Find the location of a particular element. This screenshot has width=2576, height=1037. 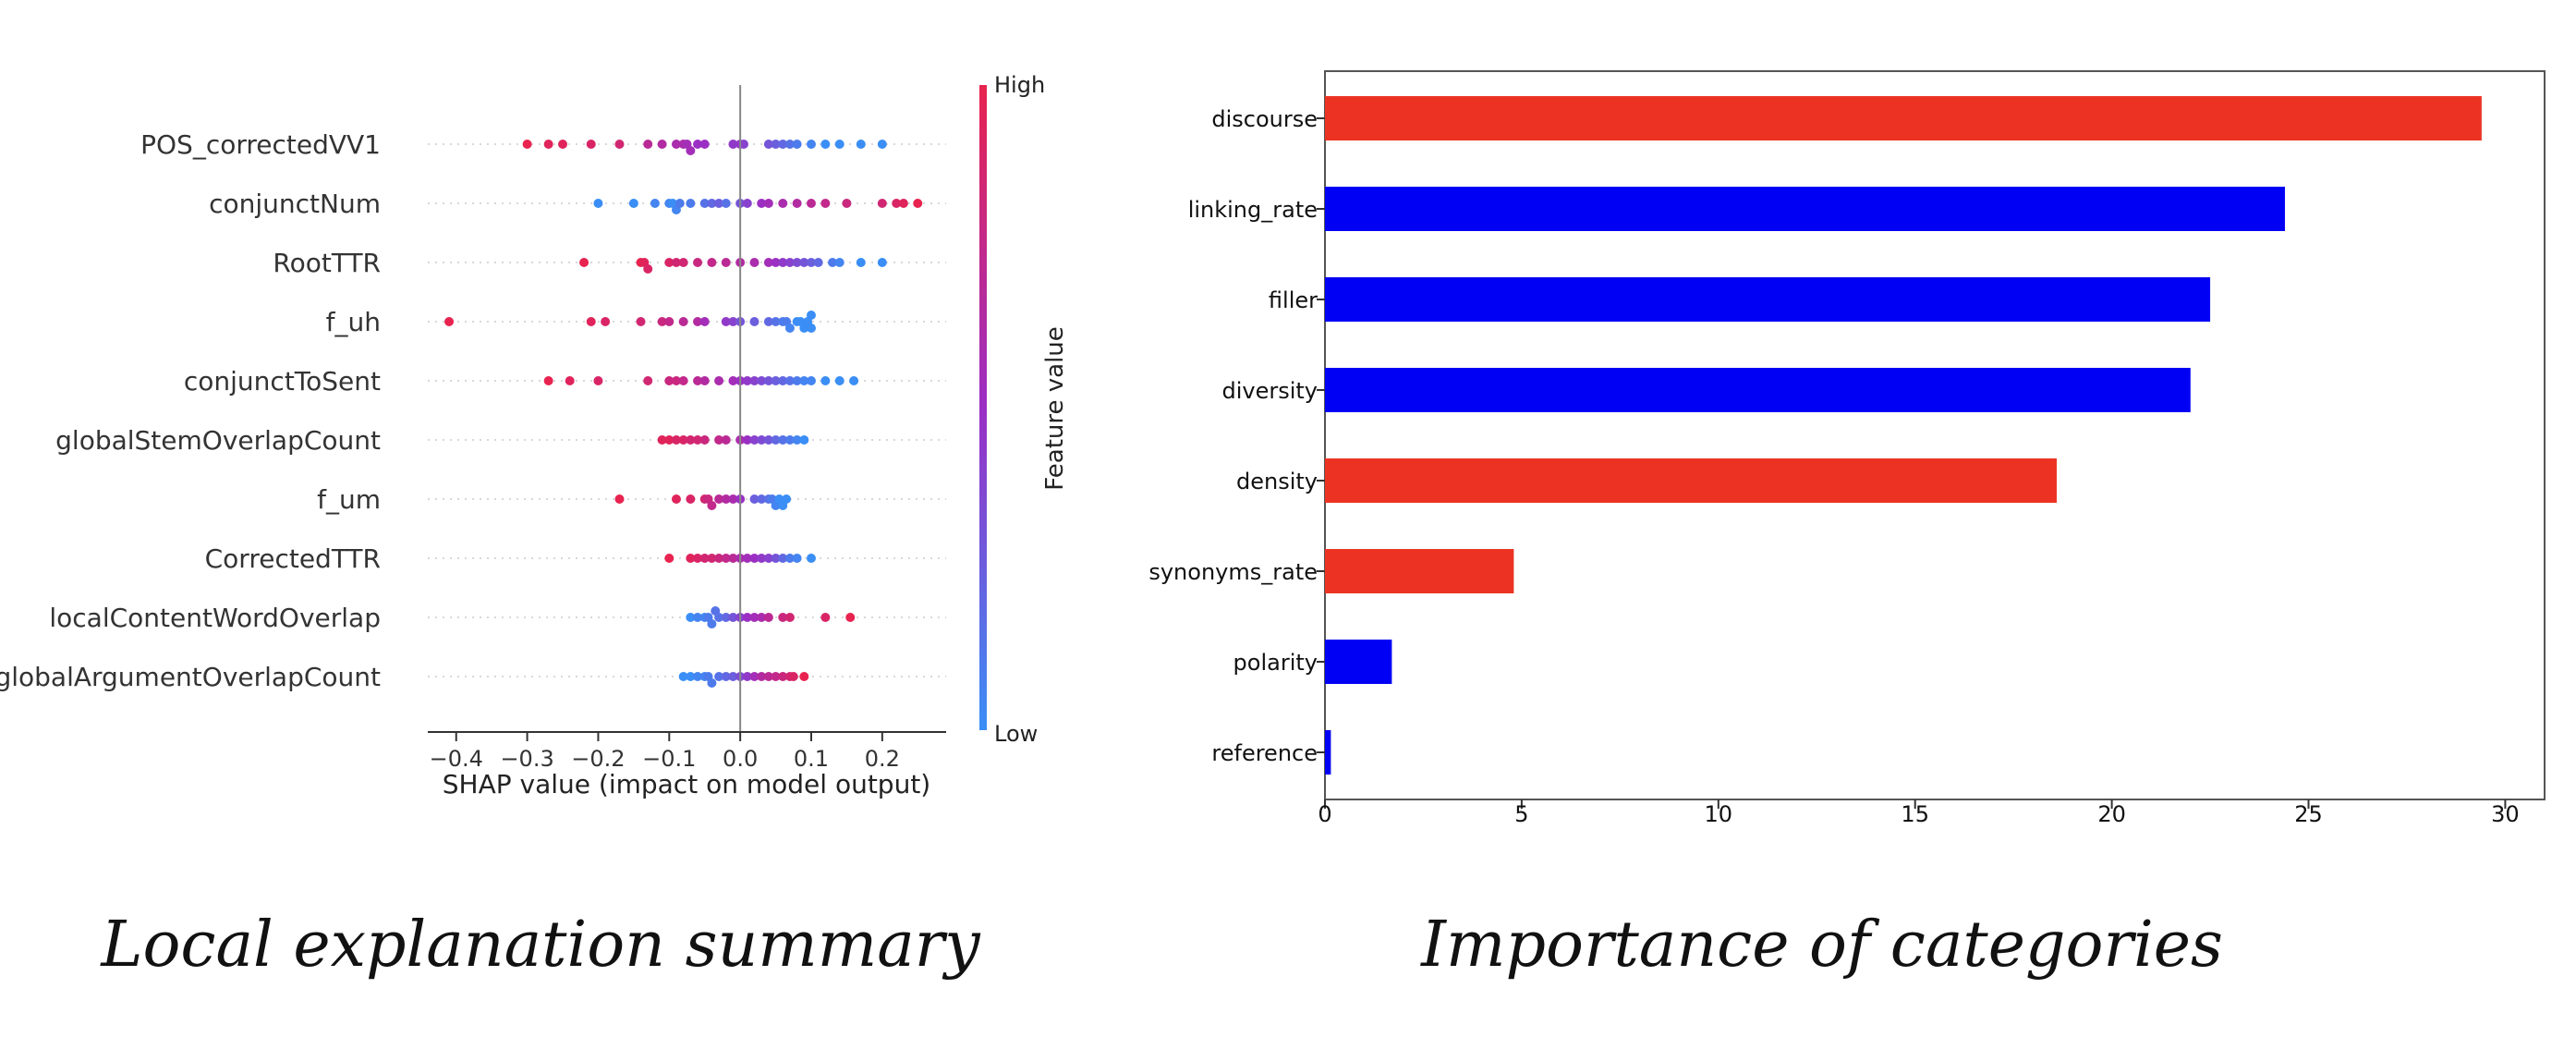

category-label: polarity is located at coordinates (1275, 663).